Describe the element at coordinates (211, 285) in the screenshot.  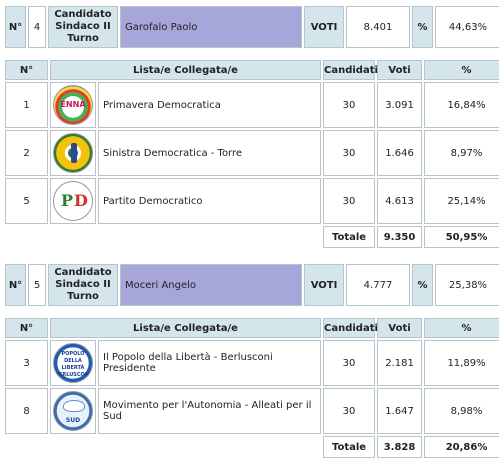
I see `candidate-name: Moceri Angelo` at that location.